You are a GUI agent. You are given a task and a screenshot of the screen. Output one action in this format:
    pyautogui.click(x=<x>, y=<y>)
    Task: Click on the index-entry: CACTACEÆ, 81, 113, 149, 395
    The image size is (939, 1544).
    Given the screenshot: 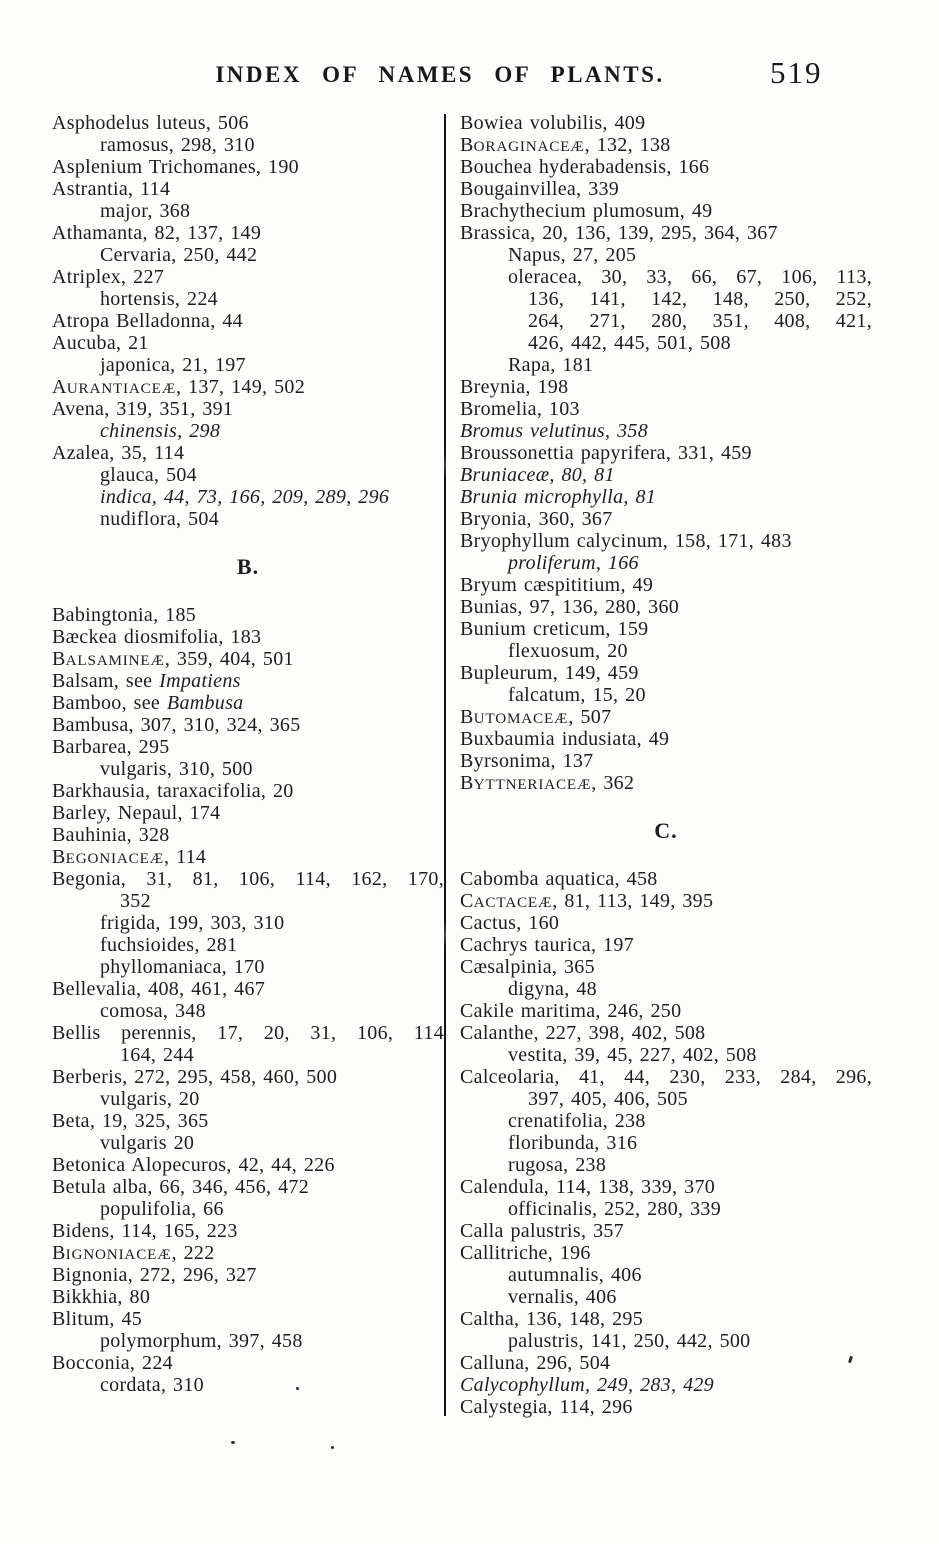 What is the action you would take?
    pyautogui.click(x=666, y=901)
    